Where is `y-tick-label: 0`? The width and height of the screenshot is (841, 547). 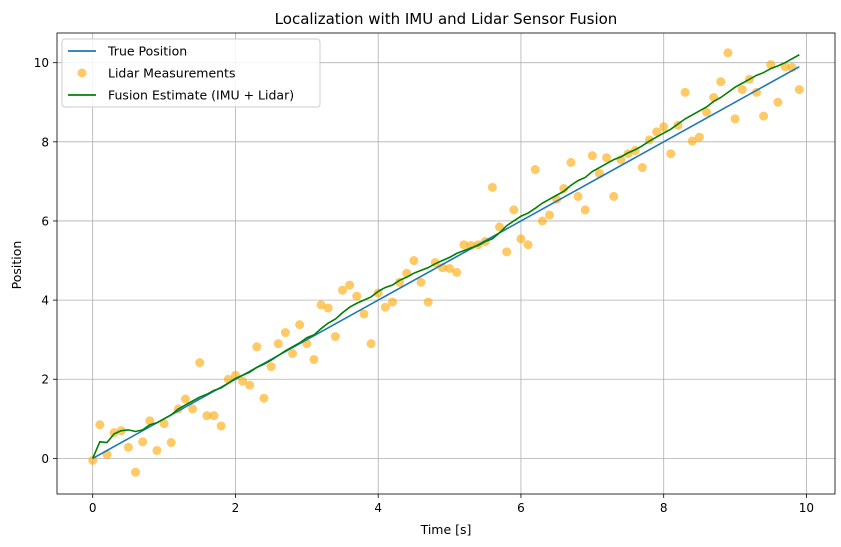 y-tick-label: 0 is located at coordinates (45, 459).